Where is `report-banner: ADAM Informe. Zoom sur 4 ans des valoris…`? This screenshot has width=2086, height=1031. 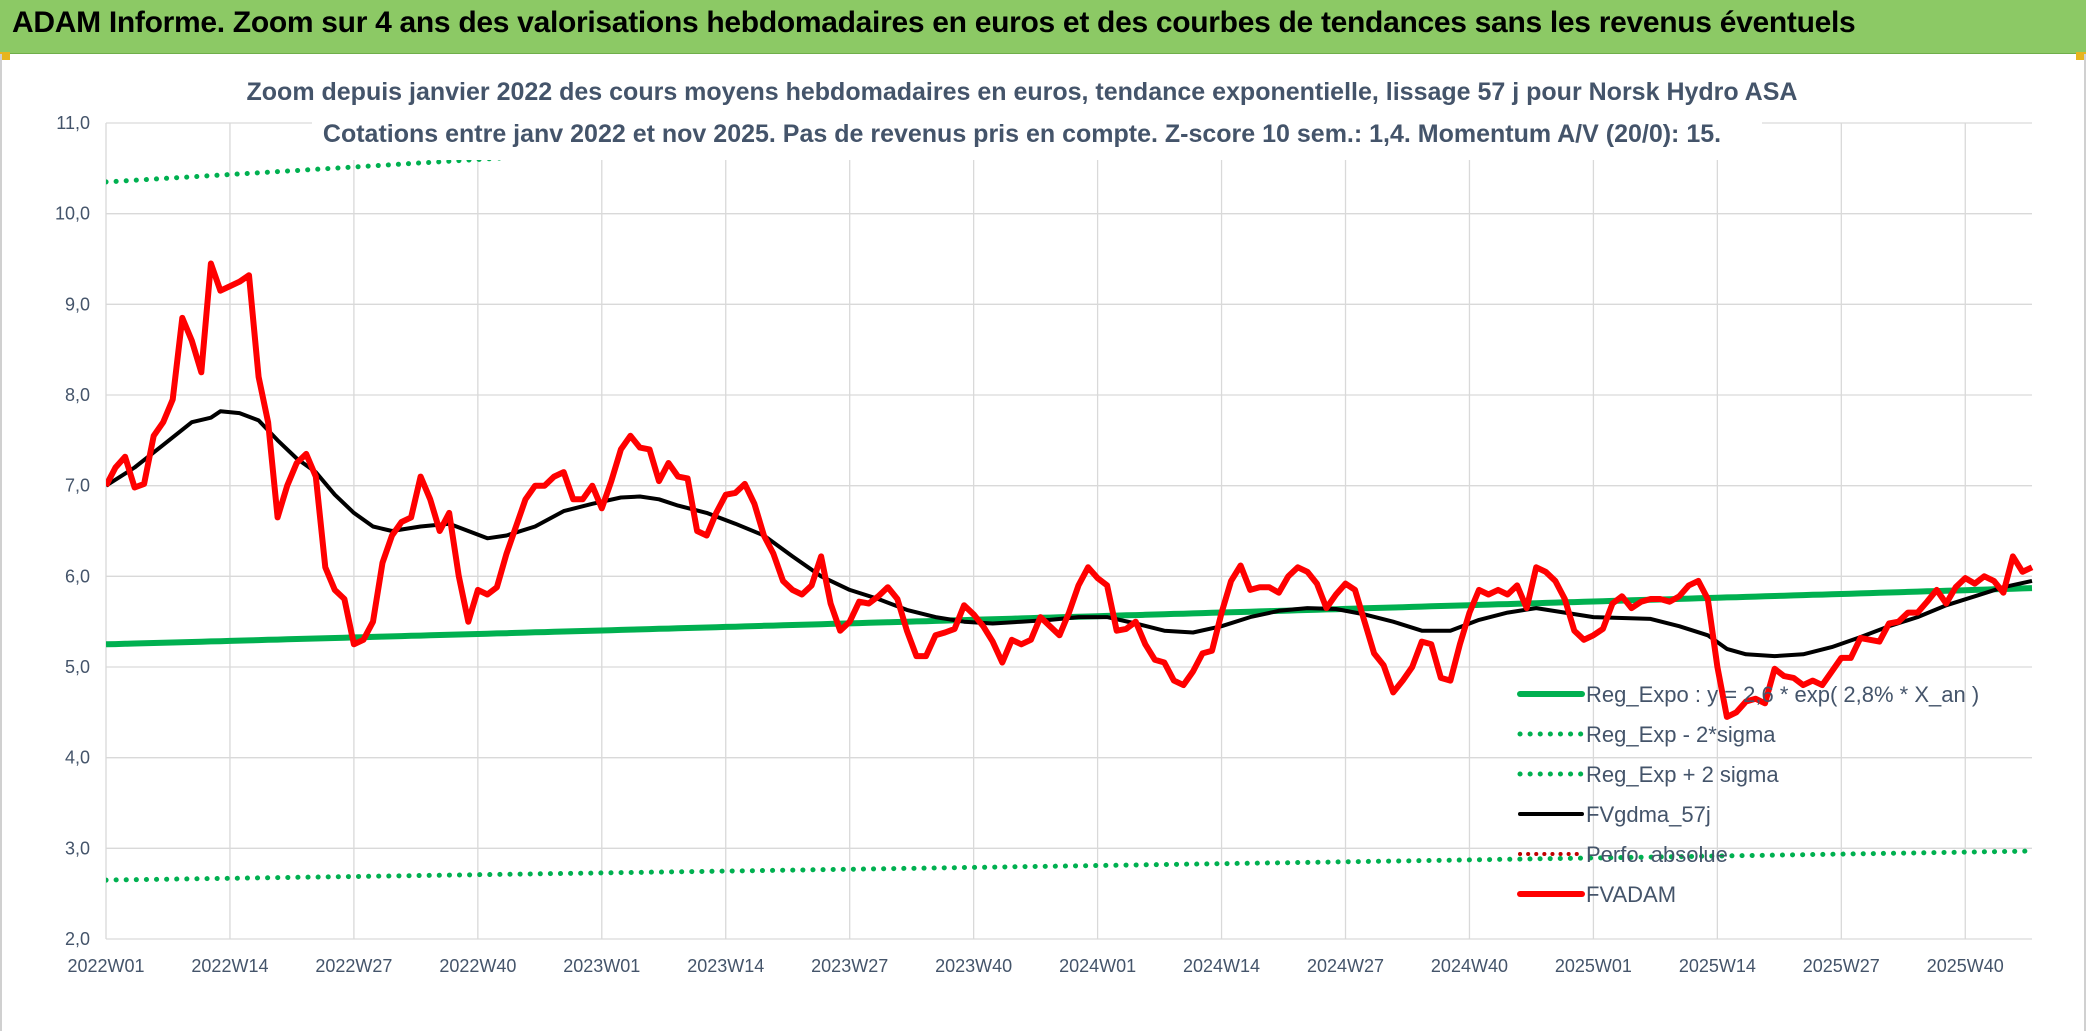
report-banner: ADAM Informe. Zoom sur 4 ans des valoris… is located at coordinates (1043, 27).